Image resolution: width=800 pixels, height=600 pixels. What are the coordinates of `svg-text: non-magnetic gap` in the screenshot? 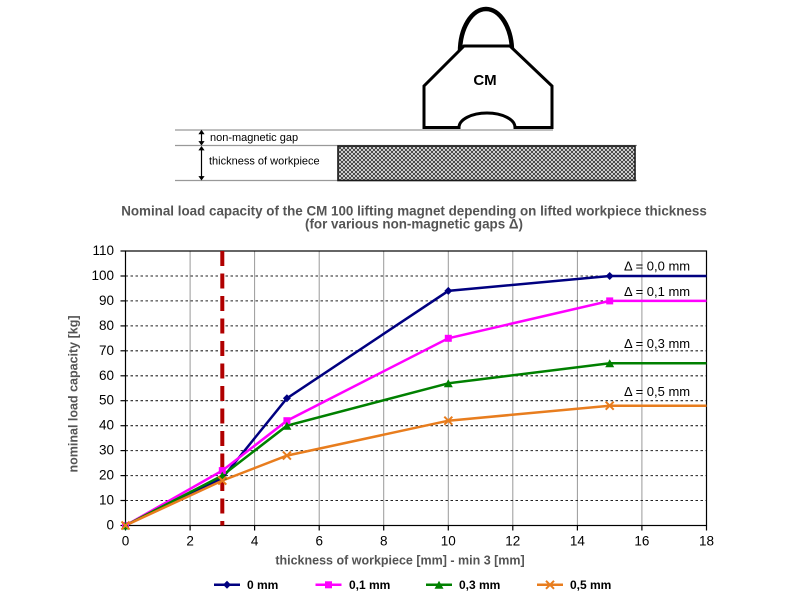 It's located at (254, 138).